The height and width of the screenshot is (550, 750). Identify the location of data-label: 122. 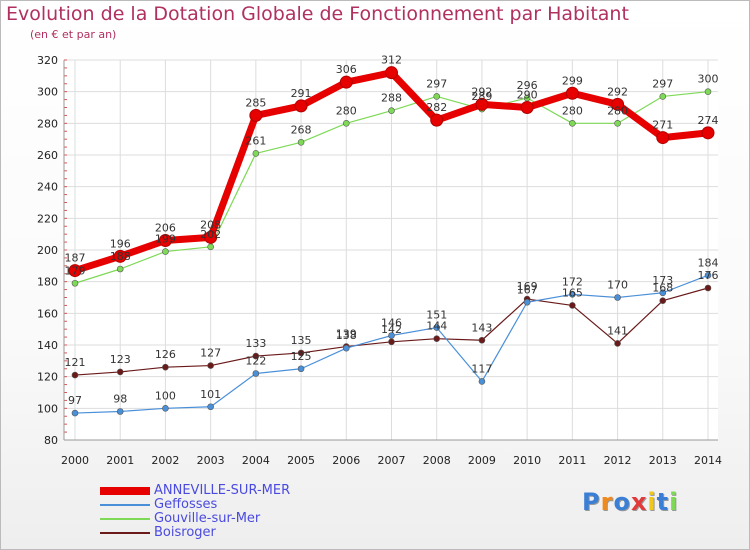
(255, 361).